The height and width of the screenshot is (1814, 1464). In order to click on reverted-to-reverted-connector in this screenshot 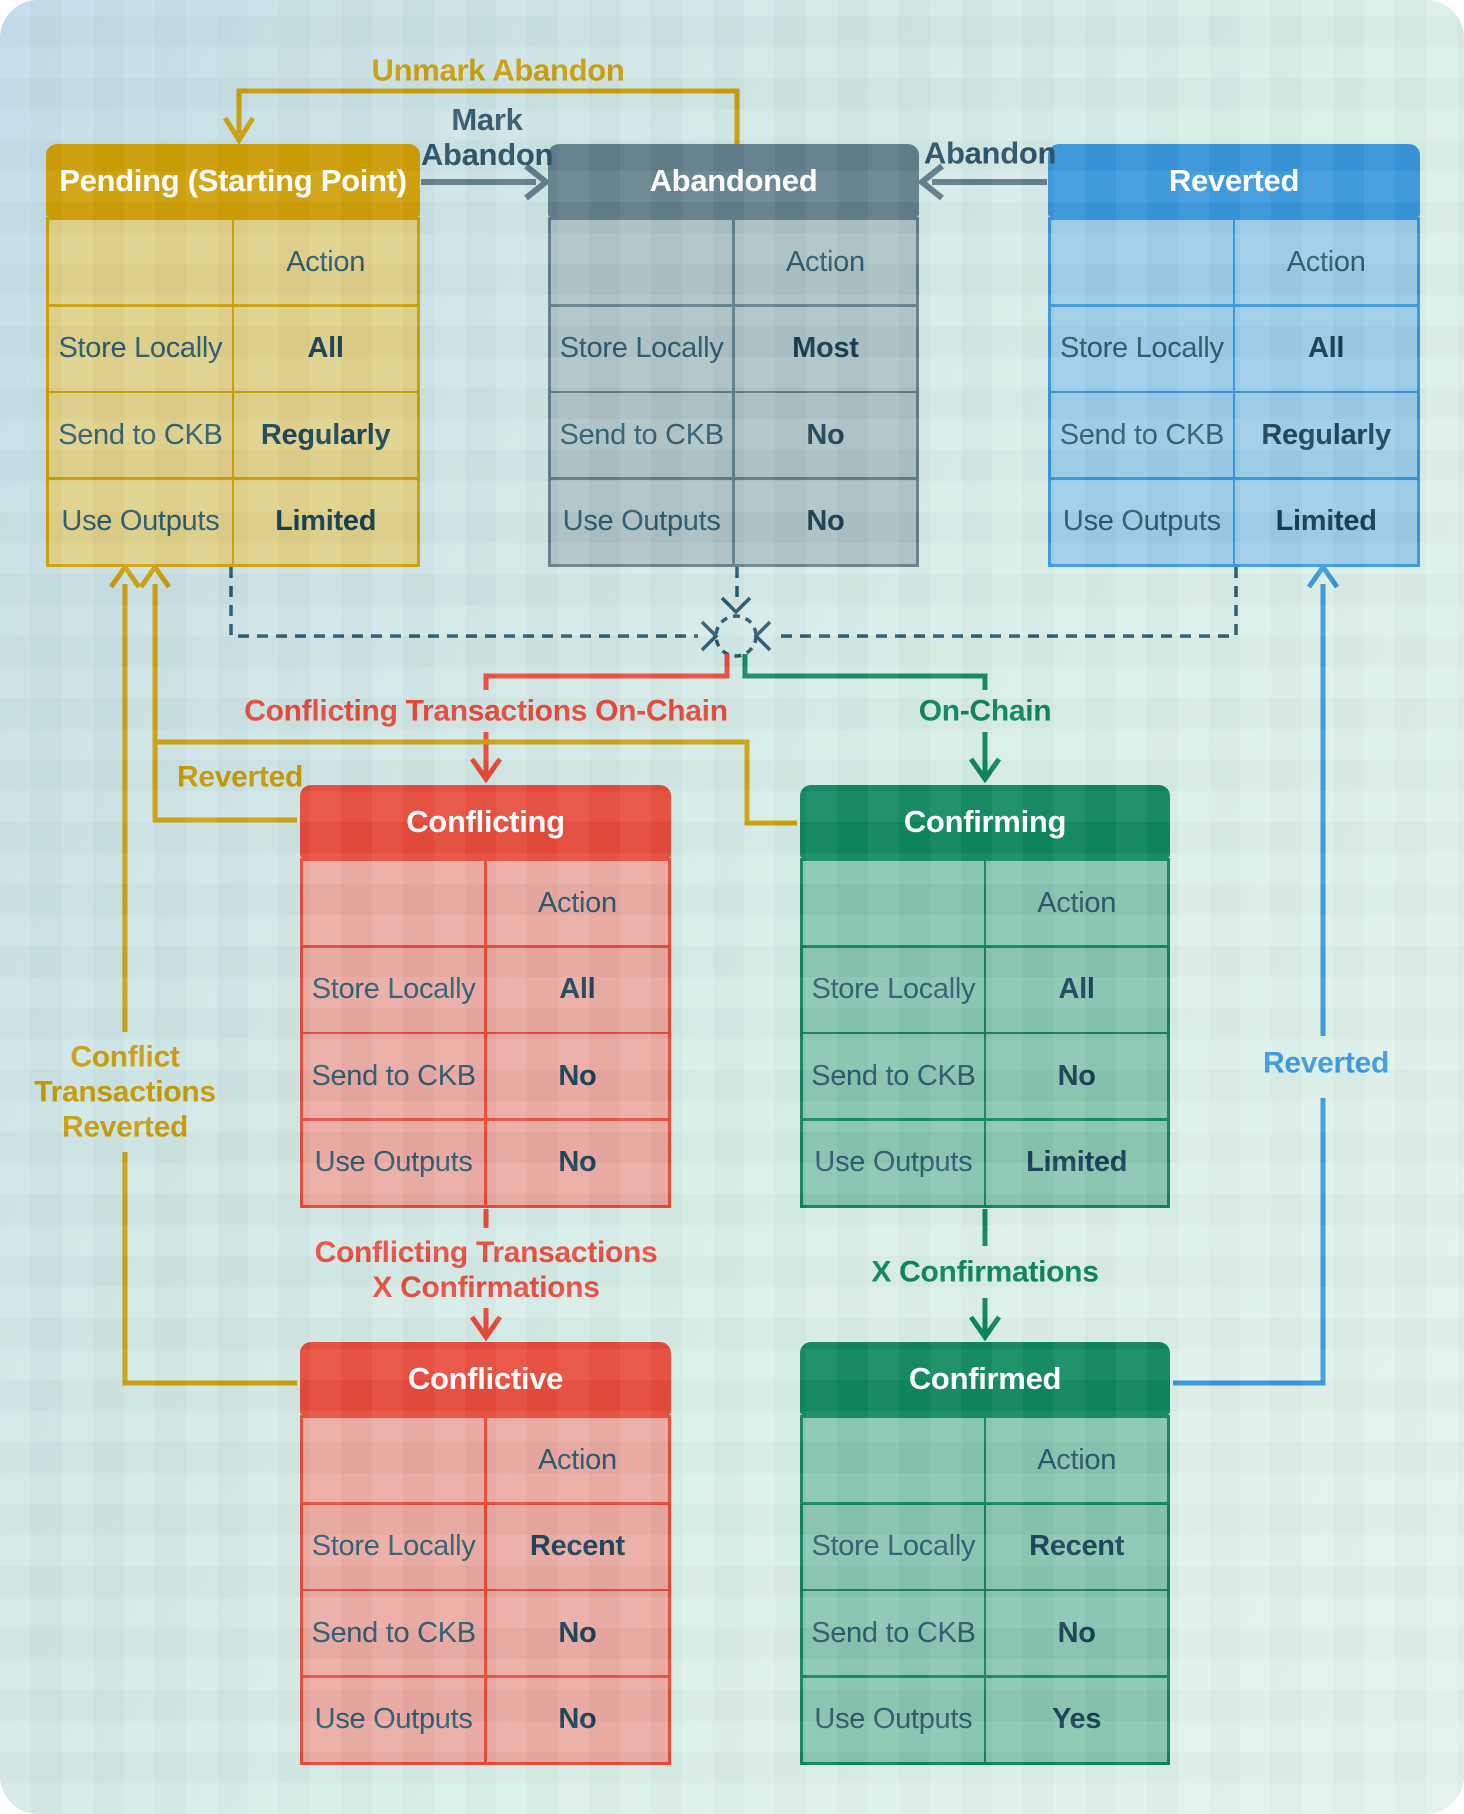, I will do `click(1256, 974)`.